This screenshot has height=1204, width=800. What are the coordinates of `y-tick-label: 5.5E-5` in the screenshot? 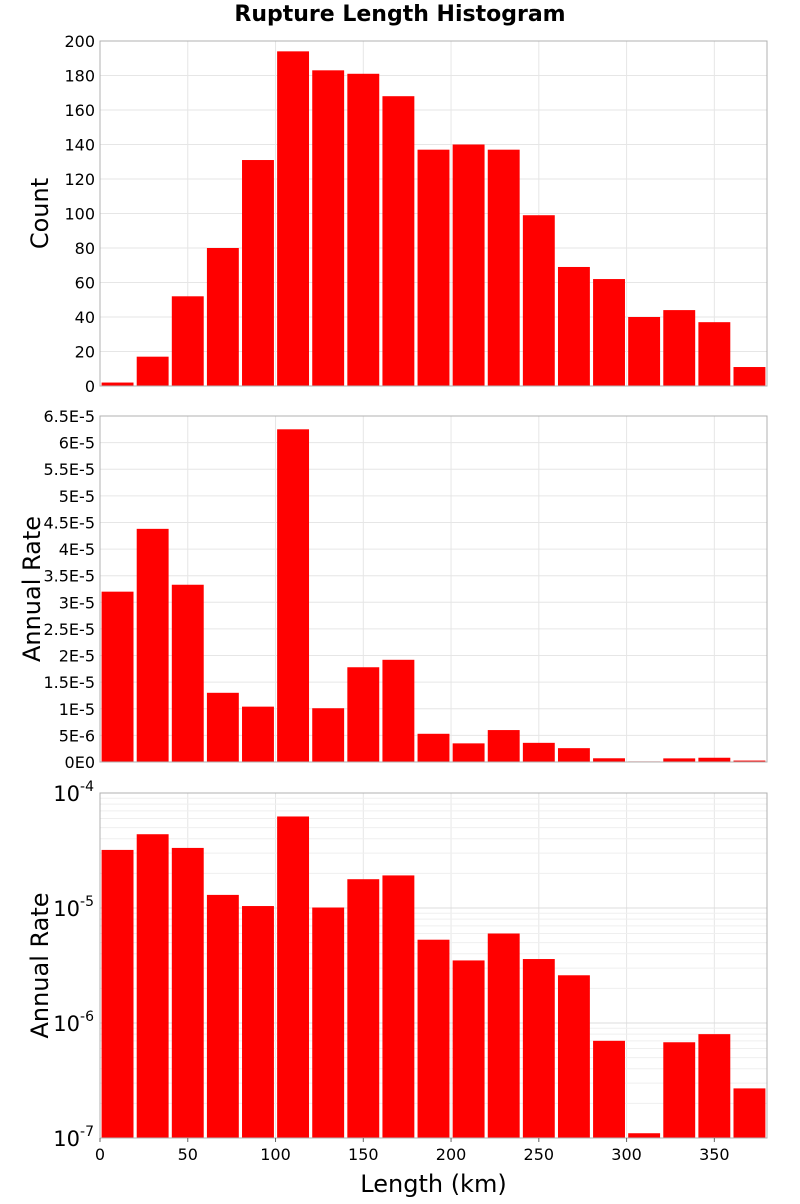 It's located at (69, 469).